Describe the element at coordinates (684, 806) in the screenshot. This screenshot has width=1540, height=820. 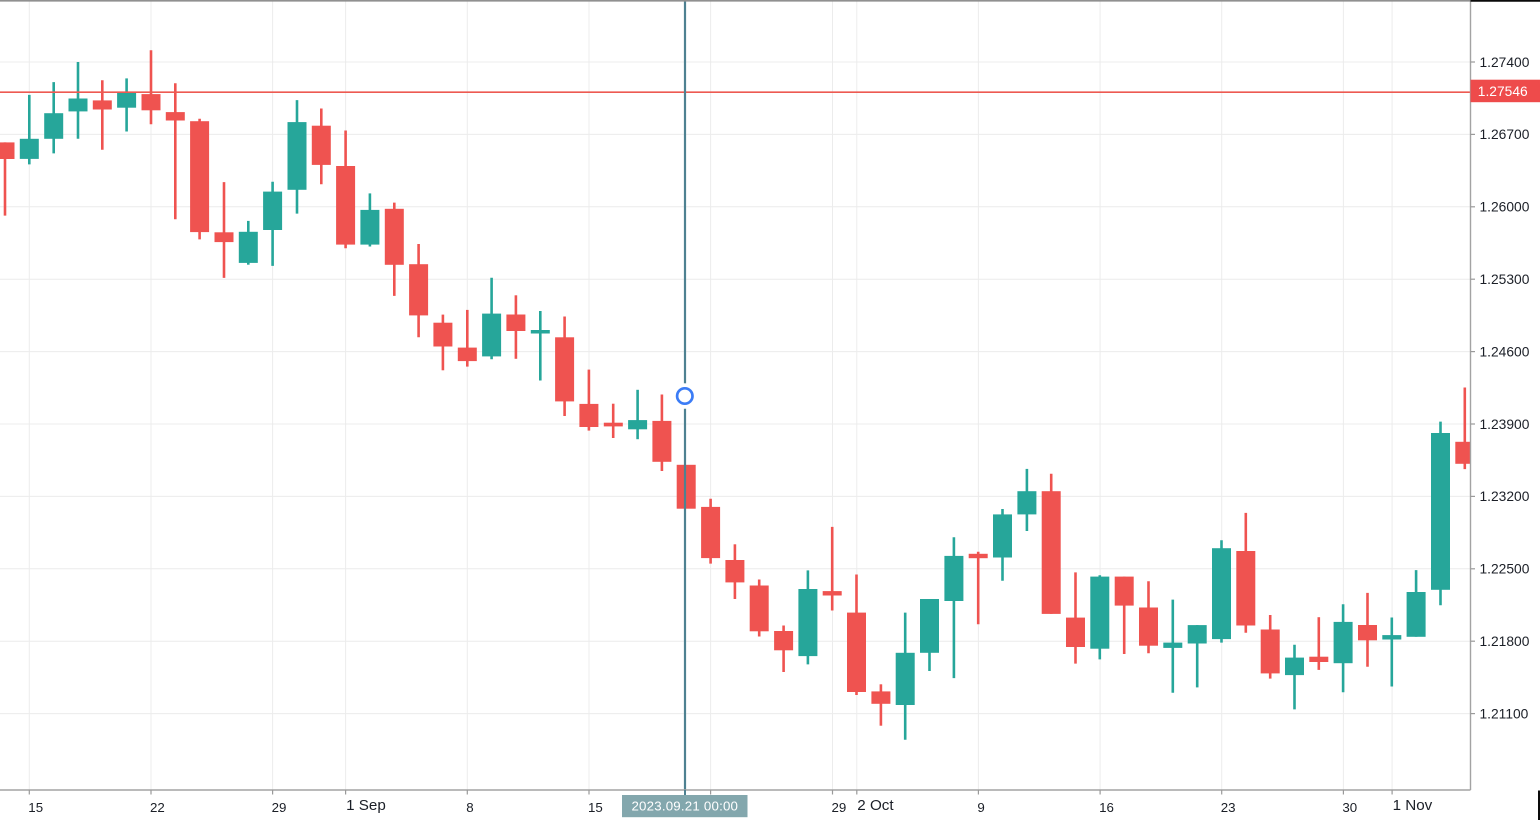
I see `svg-text: 2023.09.21 00:00` at that location.